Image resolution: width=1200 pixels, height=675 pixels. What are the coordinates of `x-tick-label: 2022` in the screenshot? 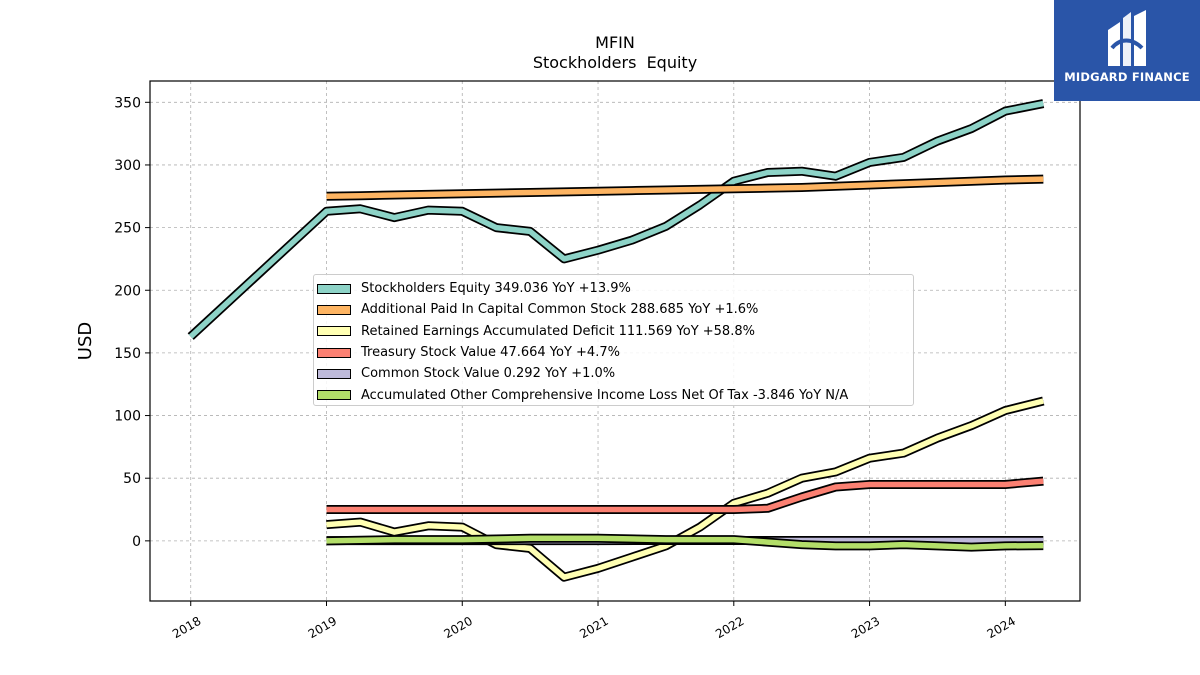 It's located at (729, 627).